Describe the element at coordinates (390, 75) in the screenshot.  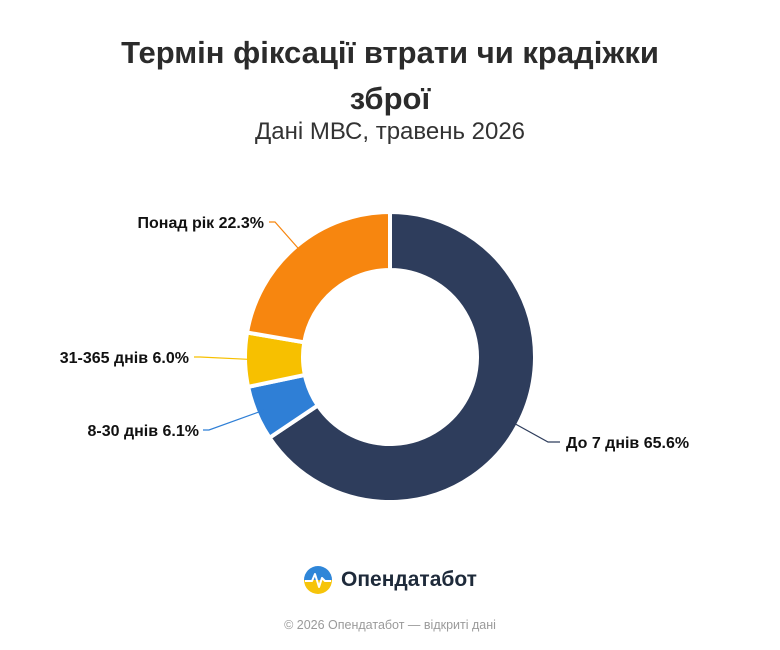
I see `chart-title: Термін фіксації втрати чи крадіжки зброї` at that location.